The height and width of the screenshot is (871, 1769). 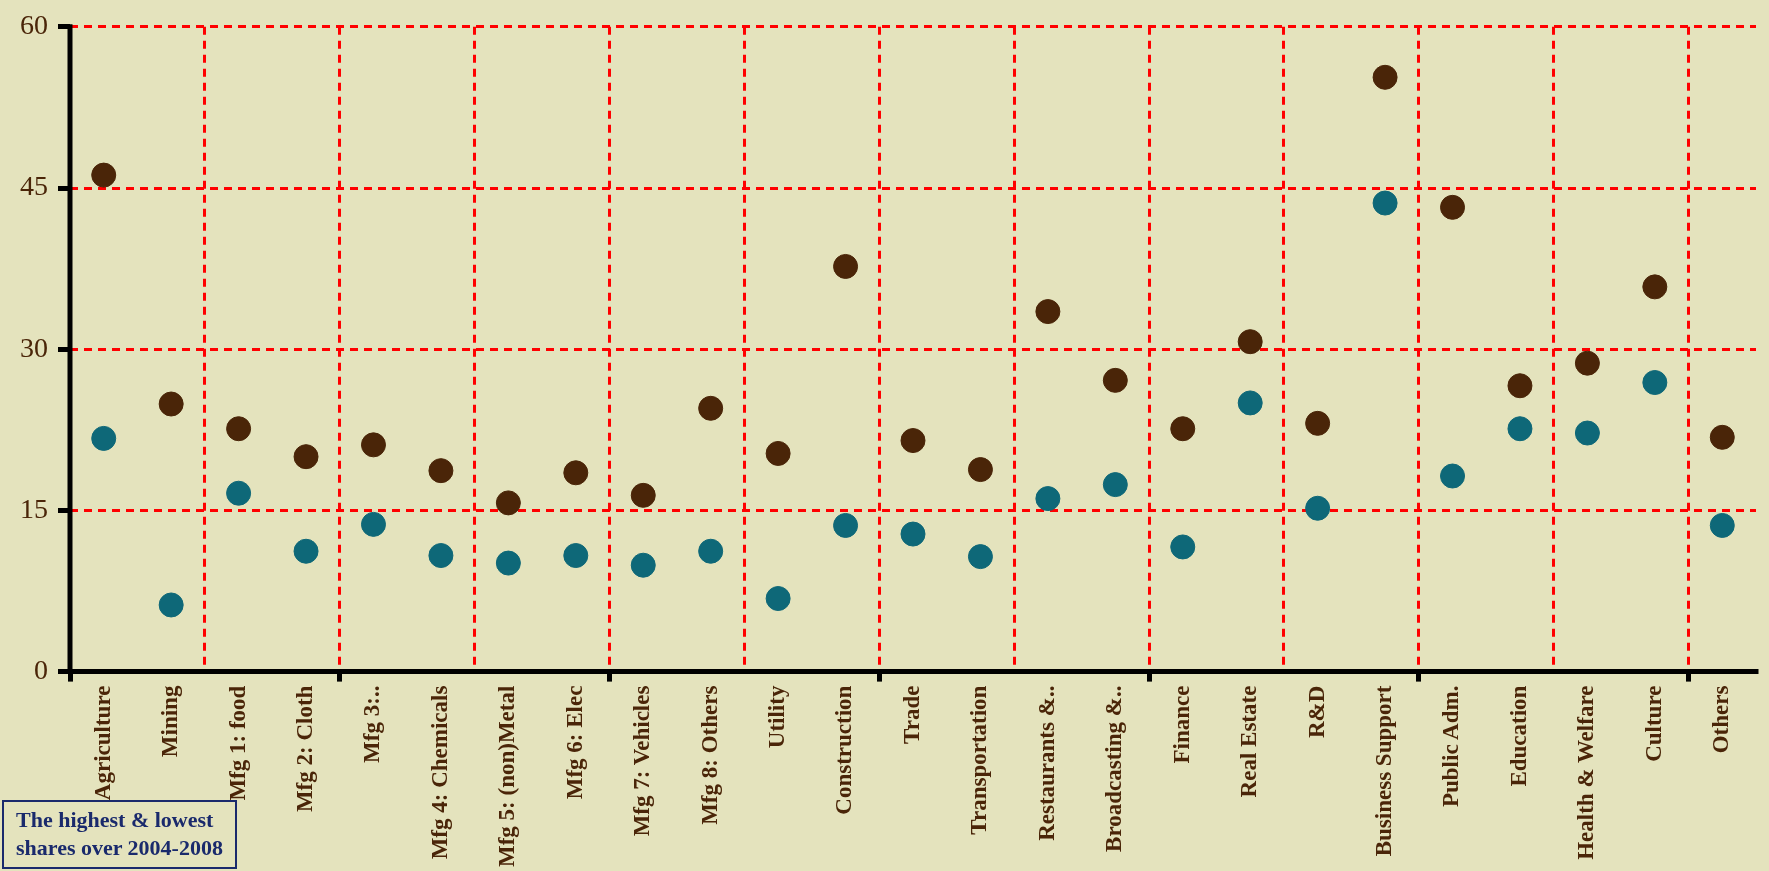 What do you see at coordinates (1721, 719) in the screenshot?
I see `x-tick-label: Others` at bounding box center [1721, 719].